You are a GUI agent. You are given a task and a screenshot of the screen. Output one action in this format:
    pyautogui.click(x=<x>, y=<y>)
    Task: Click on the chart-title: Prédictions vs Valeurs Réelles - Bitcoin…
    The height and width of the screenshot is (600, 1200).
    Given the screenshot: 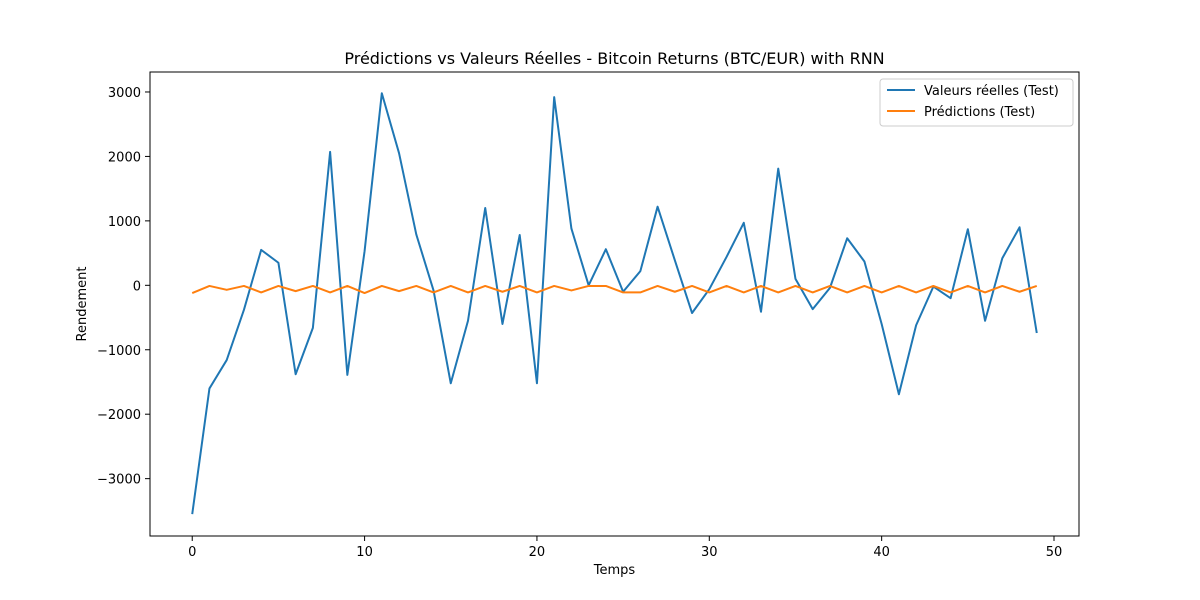 What is the action you would take?
    pyautogui.click(x=614, y=58)
    